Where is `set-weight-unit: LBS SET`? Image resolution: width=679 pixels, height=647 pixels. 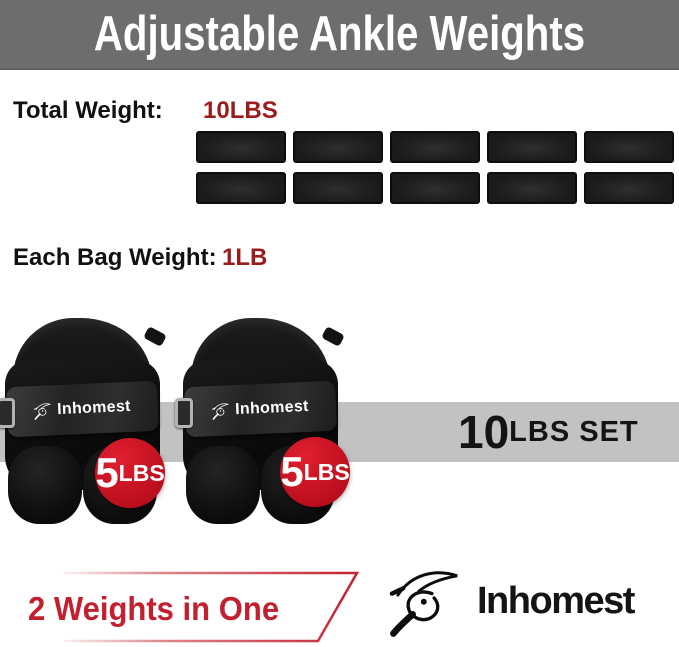 set-weight-unit: LBS SET is located at coordinates (574, 431).